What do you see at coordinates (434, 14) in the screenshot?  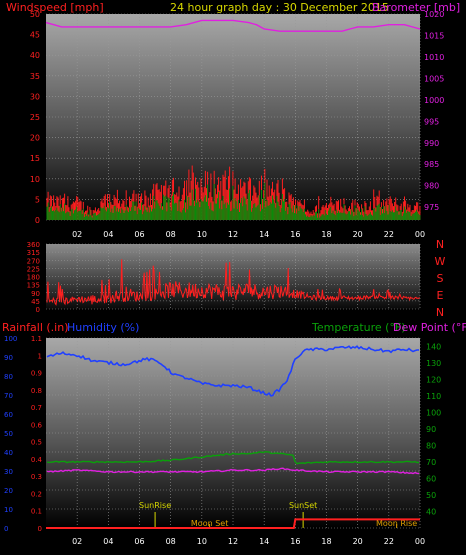 I see `barometer-tick-label: 1020` at bounding box center [434, 14].